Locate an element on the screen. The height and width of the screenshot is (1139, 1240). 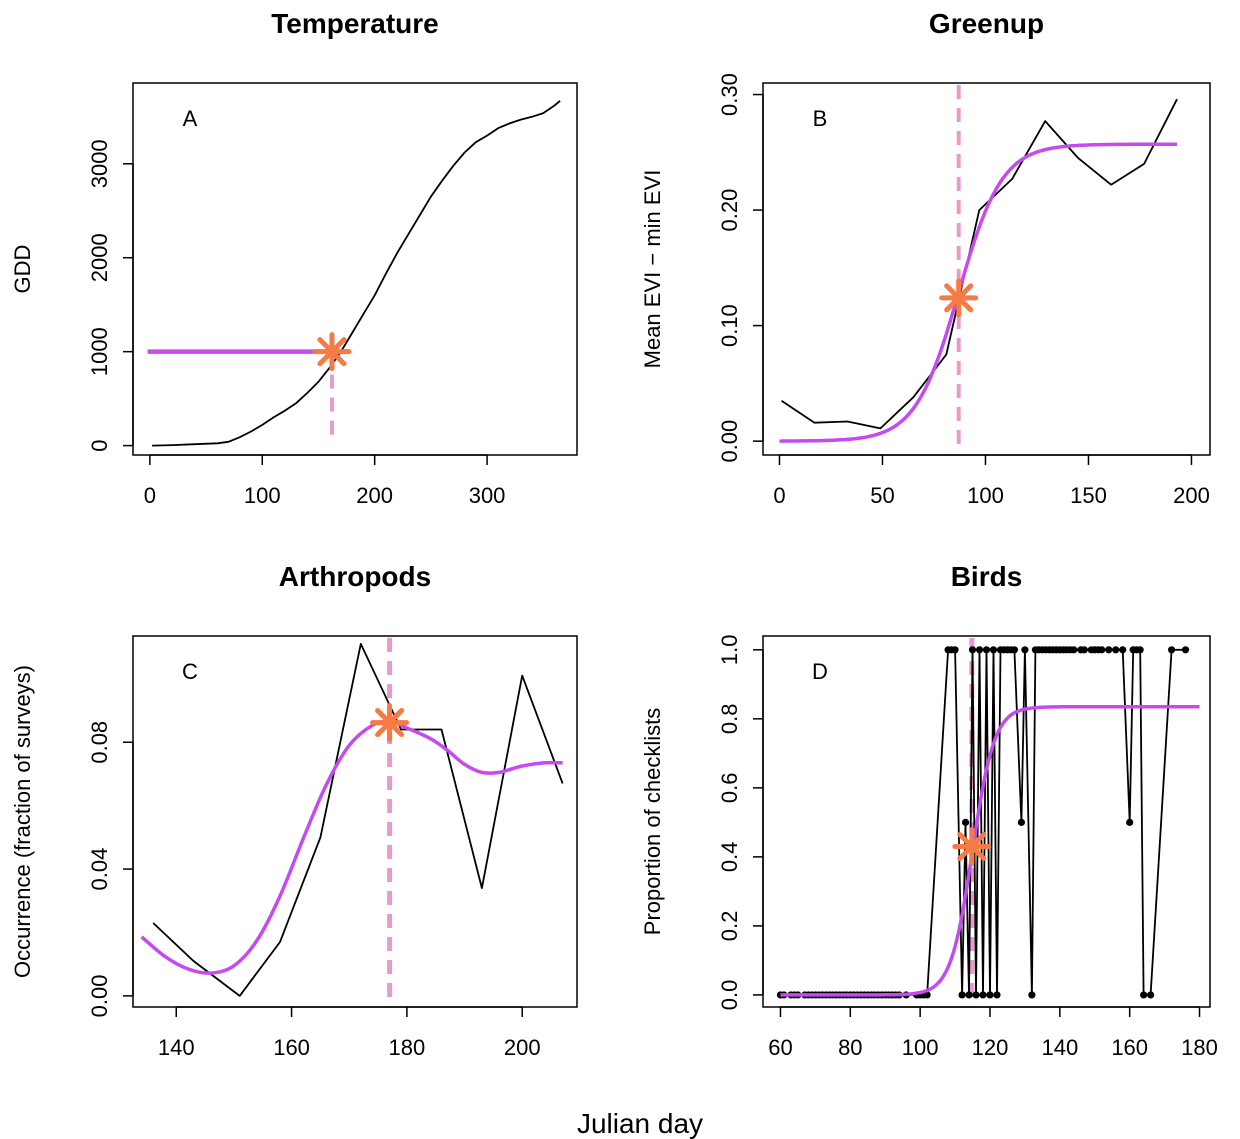
y-tick-label: 0 is located at coordinates (99, 445).